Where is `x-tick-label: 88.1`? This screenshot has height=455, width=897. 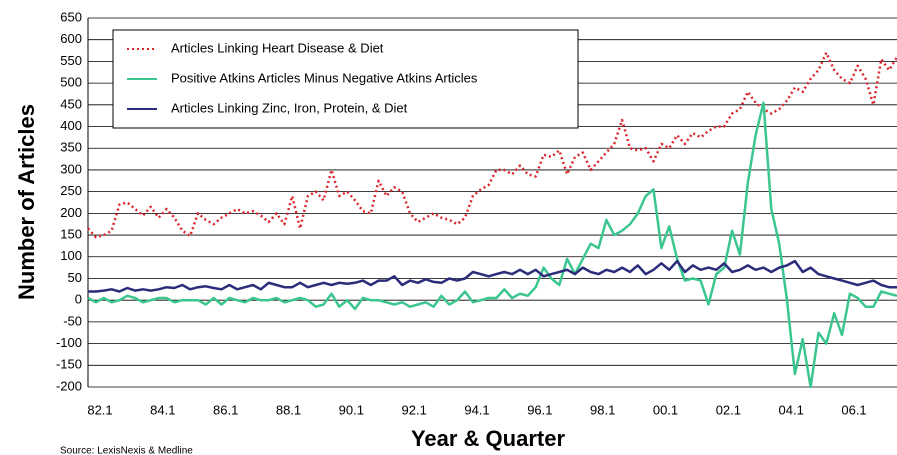 x-tick-label: 88.1 is located at coordinates (288, 409).